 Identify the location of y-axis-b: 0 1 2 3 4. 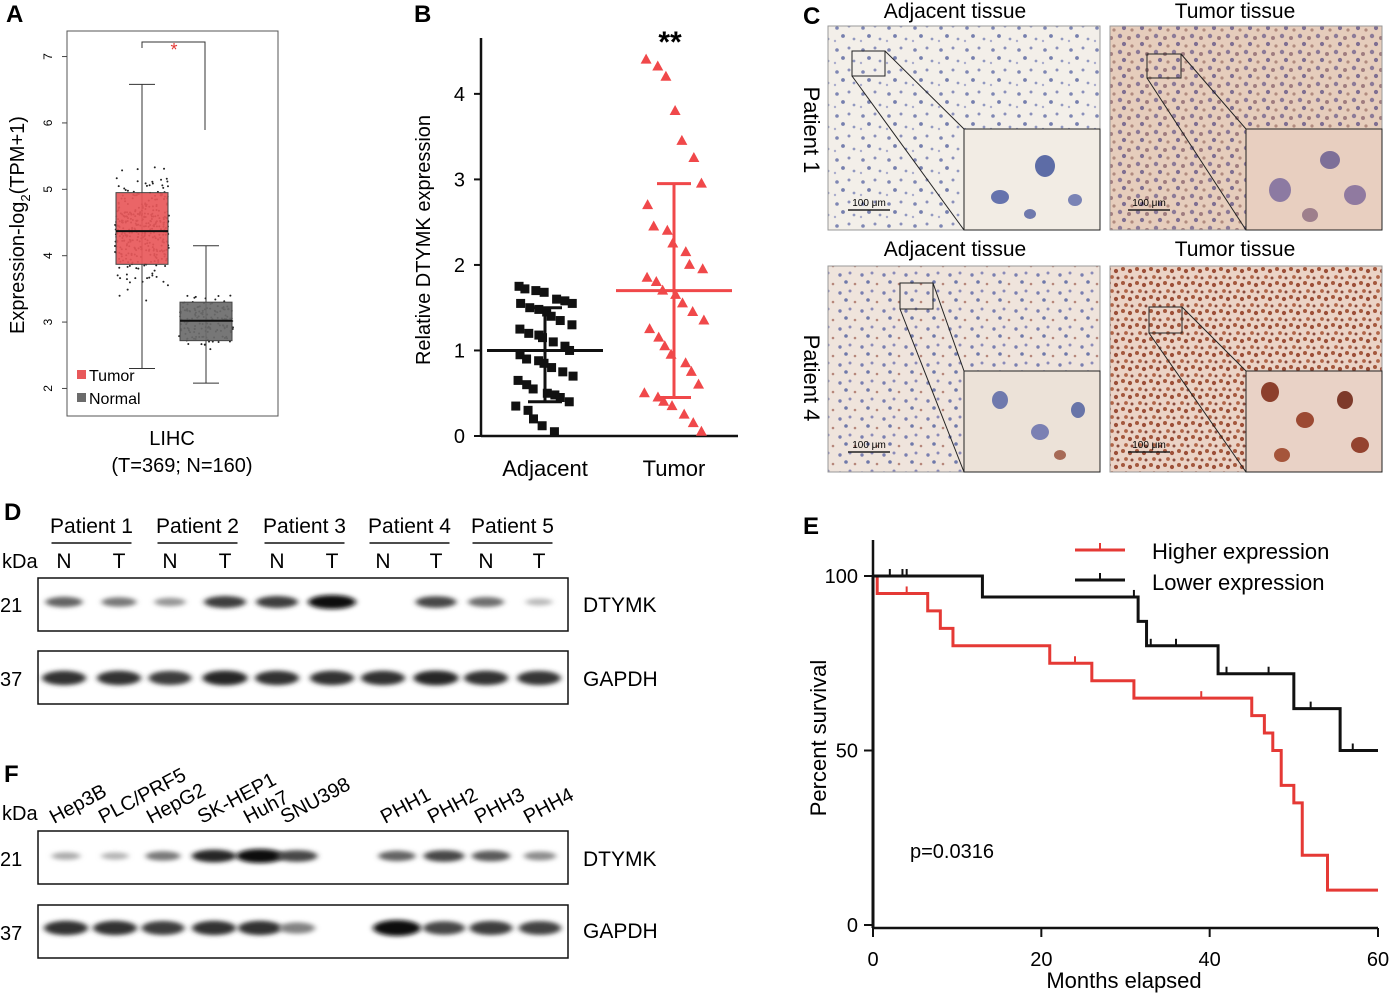
(467, 266).